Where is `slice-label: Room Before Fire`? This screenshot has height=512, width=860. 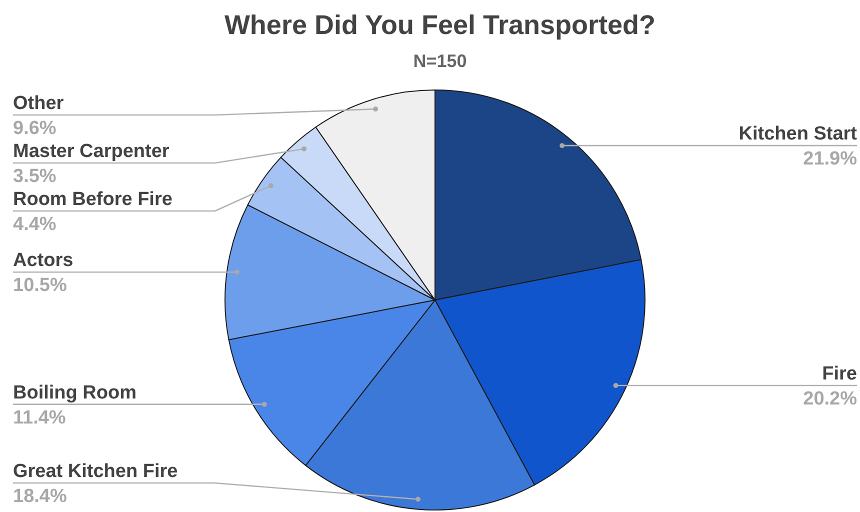
slice-label: Room Before Fire is located at coordinates (92, 199).